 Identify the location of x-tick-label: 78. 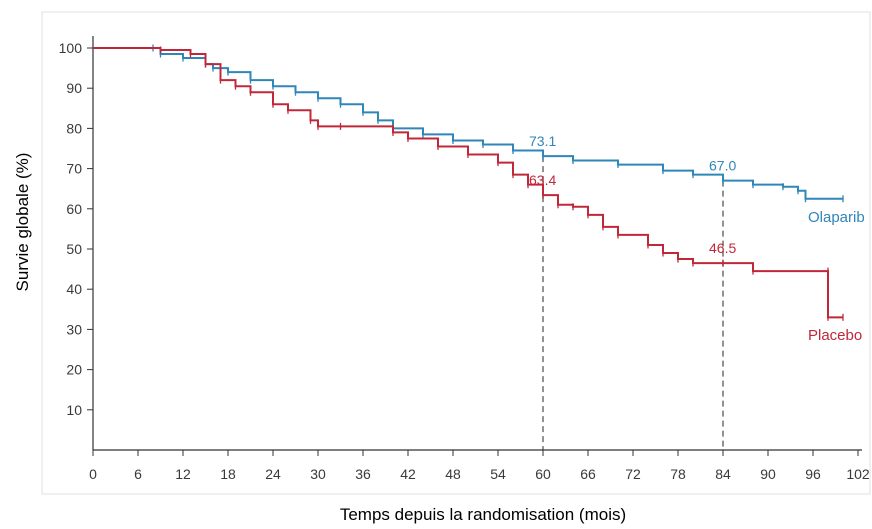
(678, 474).